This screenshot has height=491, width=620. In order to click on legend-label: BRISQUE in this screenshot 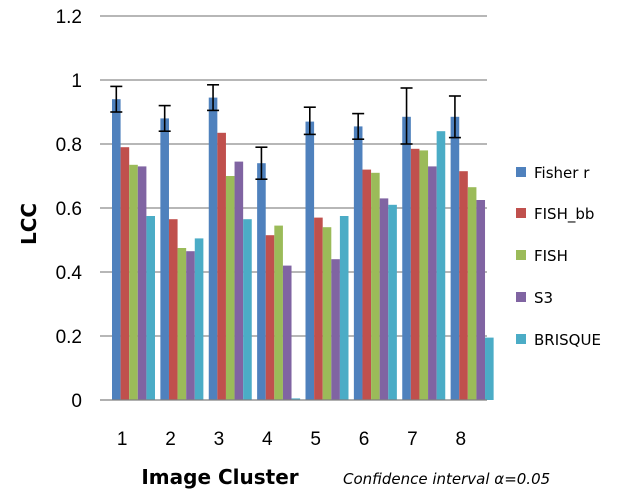, I will do `click(567, 340)`.